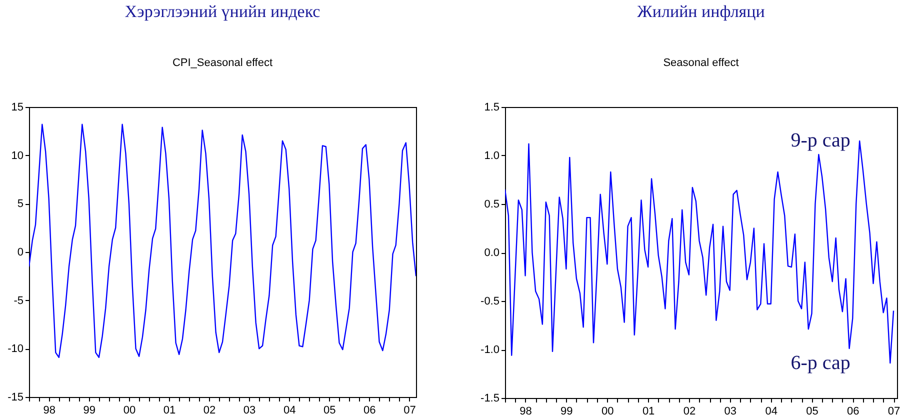 Image resolution: width=920 pixels, height=419 pixels. What do you see at coordinates (701, 11) in the screenshot?
I see `chart-title: Жилийн инфляци` at bounding box center [701, 11].